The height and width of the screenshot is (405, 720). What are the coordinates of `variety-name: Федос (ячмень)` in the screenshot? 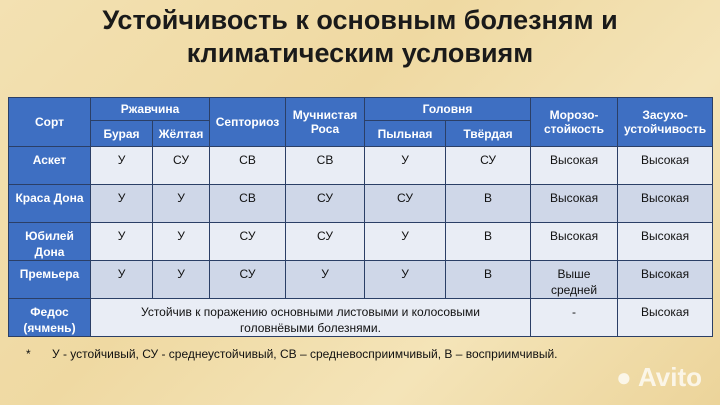 It's located at (49, 317).